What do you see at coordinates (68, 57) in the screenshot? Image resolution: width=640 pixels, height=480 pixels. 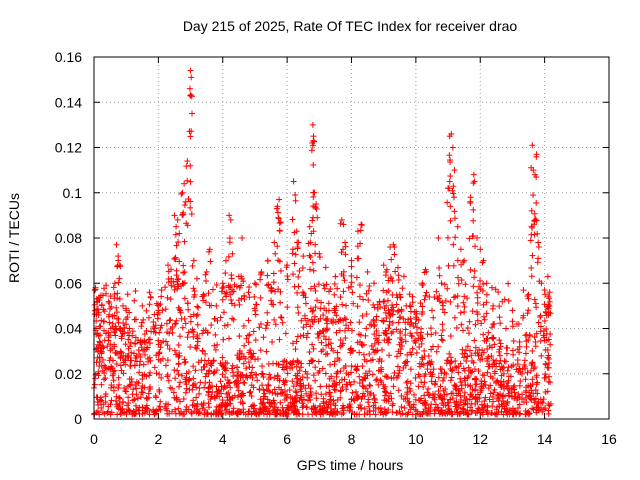 I see `y-tick-label: 0.16` at bounding box center [68, 57].